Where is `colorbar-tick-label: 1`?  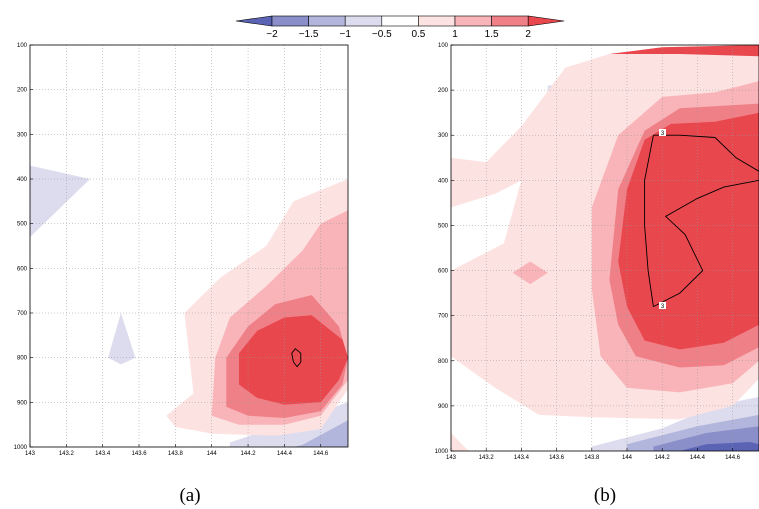 colorbar-tick-label: 1 is located at coordinates (455, 34).